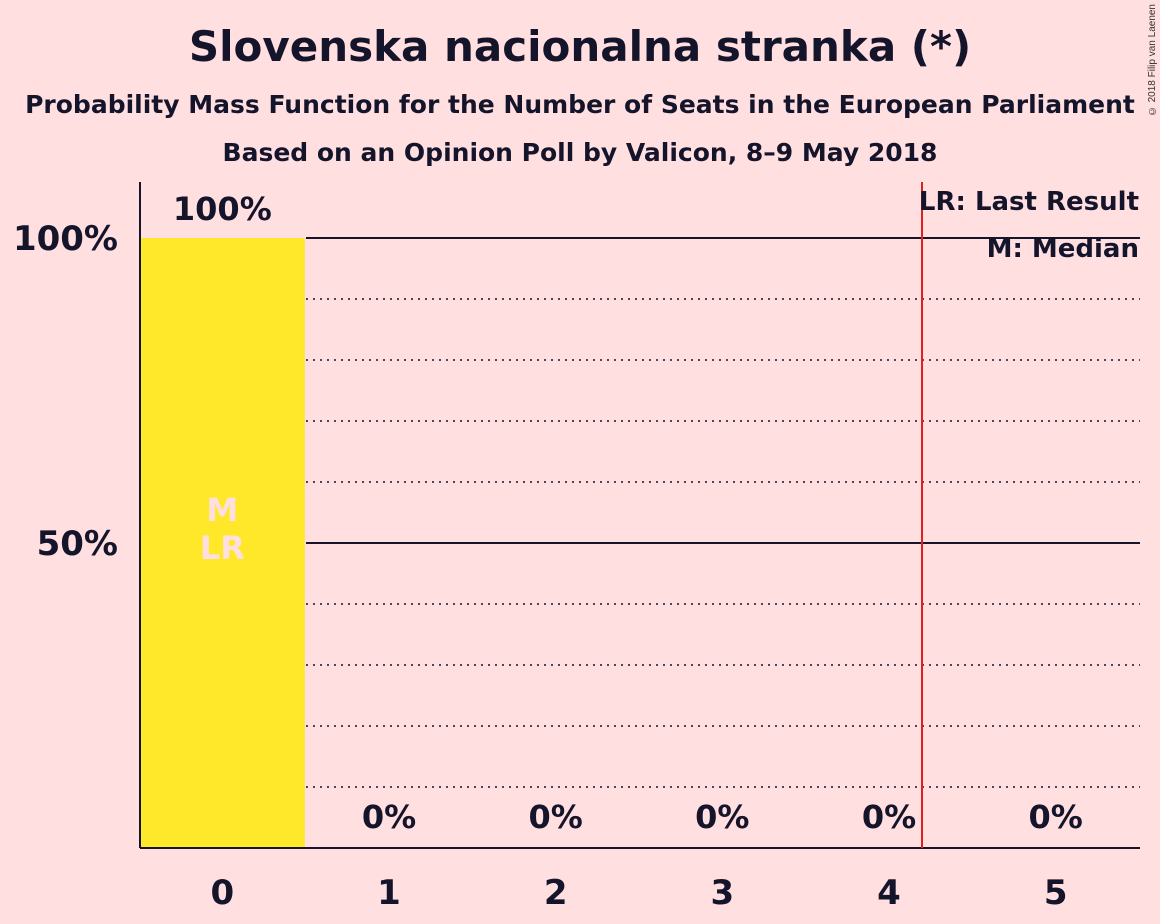 The image size is (1160, 924). I want to click on x-tick-label: 3, so click(722, 893).